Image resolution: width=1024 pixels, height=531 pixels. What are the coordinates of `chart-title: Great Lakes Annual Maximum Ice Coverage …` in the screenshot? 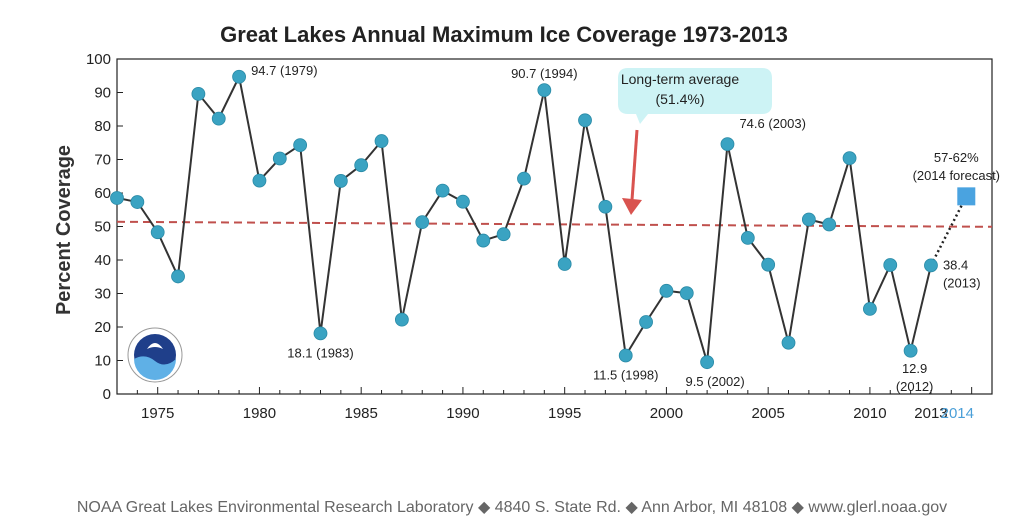 It's located at (504, 34).